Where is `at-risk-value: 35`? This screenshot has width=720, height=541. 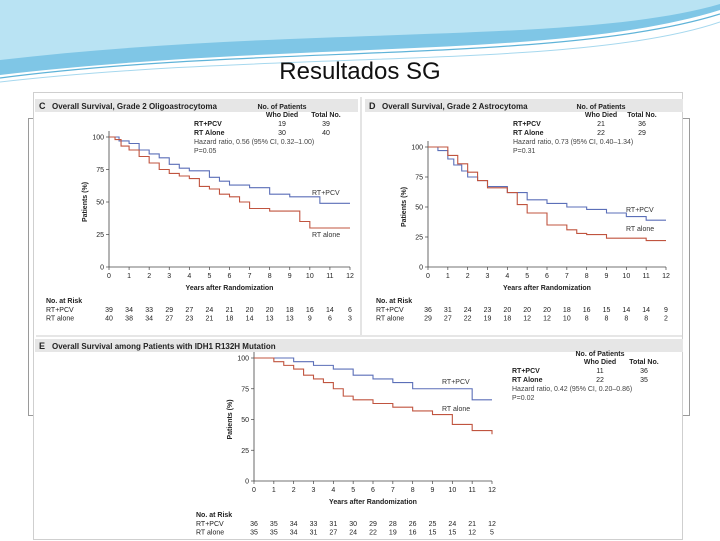 at-risk-value: 35 is located at coordinates (274, 533).